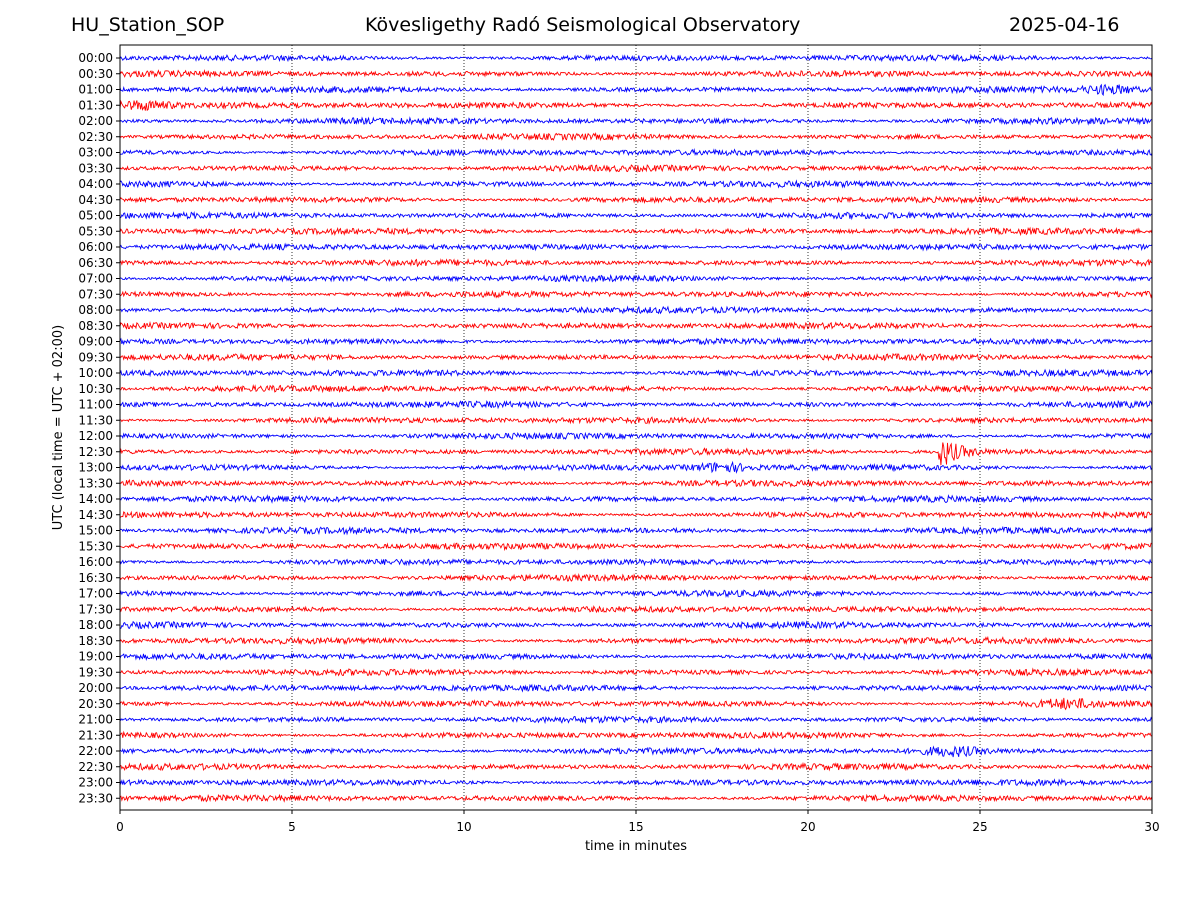  Describe the element at coordinates (95, 247) in the screenshot. I see `y-tick-label: 06:00` at that location.